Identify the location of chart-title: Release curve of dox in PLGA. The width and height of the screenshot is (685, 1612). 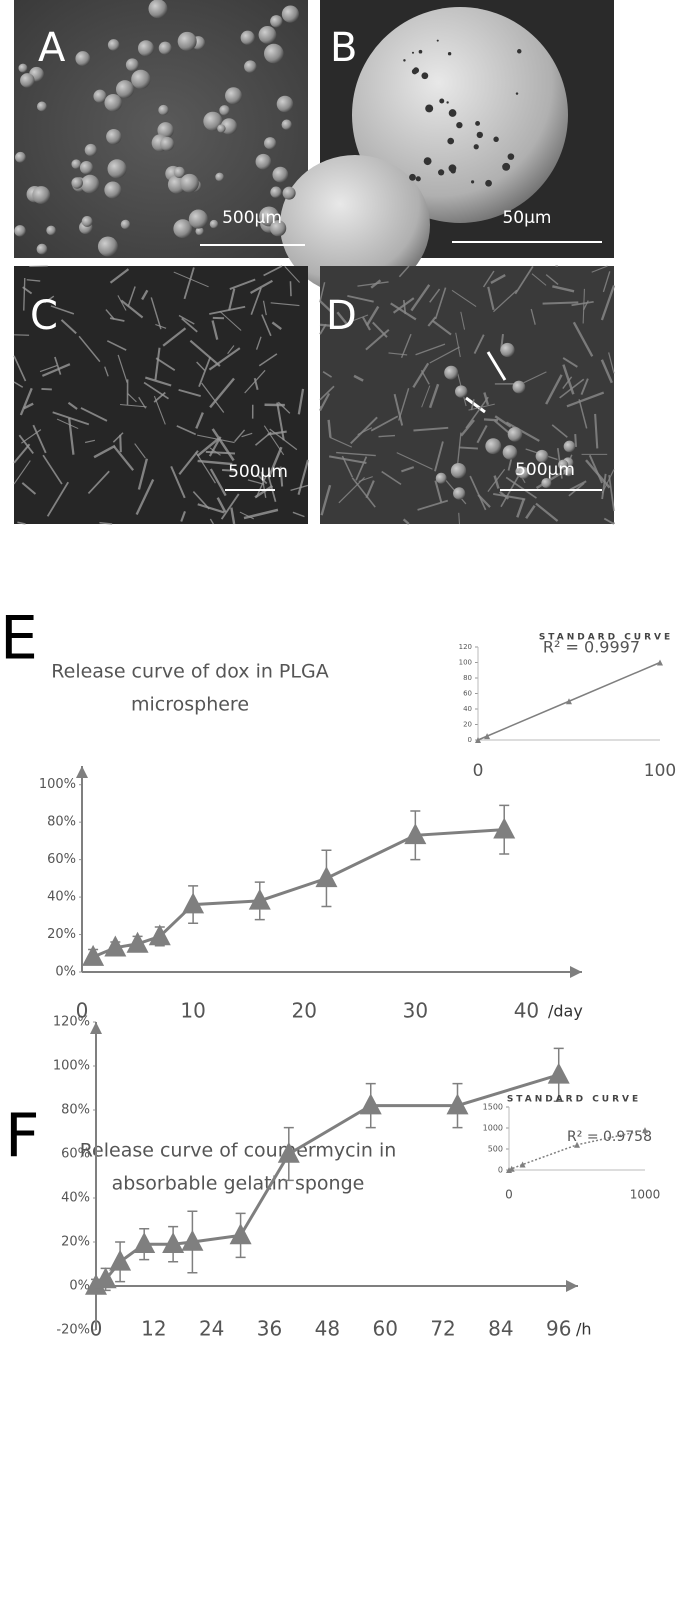
(189, 672).